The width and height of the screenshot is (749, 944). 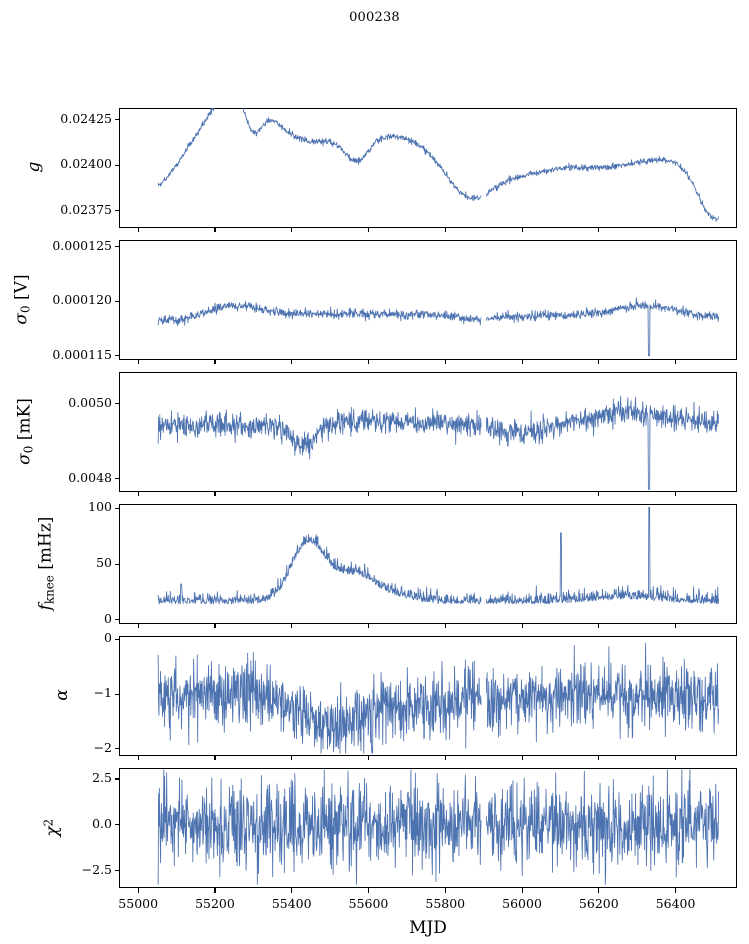 I want to click on series-line-sigma0_volts, so click(x=438, y=327).